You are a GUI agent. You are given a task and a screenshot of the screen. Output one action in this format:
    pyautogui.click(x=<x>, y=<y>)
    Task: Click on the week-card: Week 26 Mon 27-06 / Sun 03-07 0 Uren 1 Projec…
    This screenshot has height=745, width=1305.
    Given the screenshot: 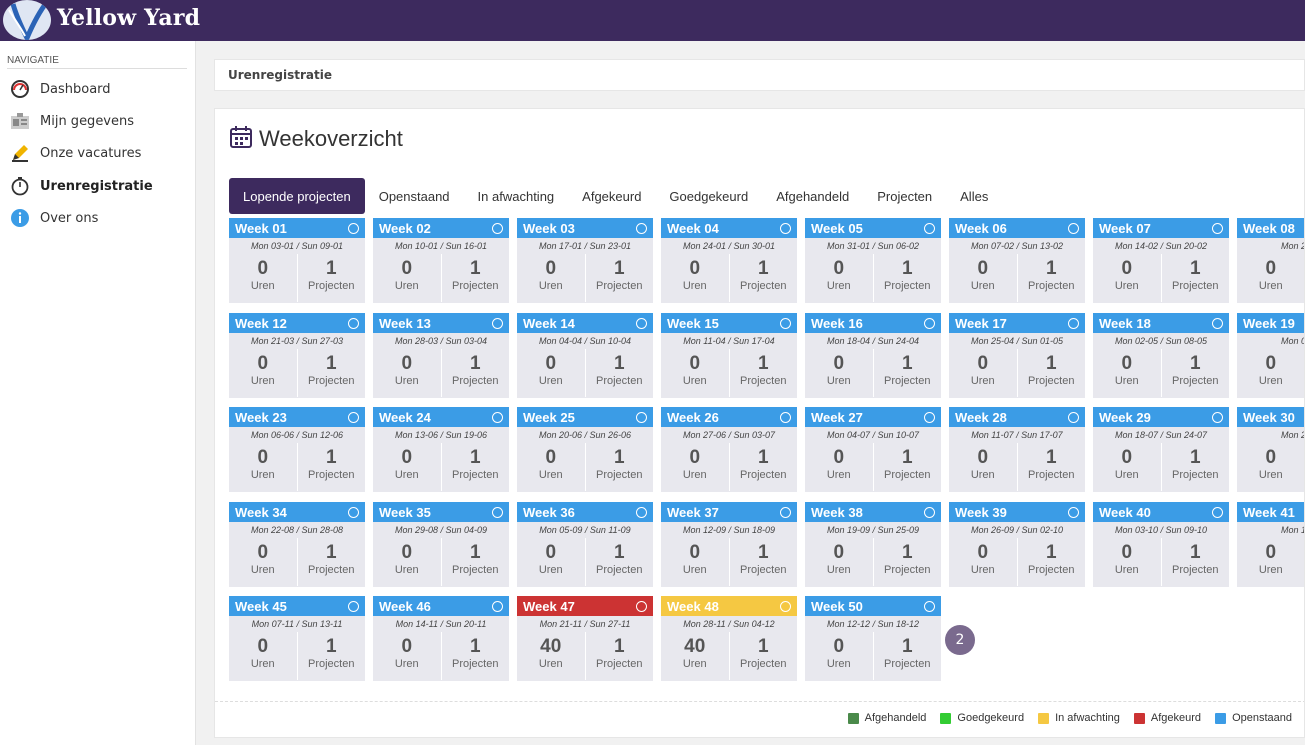 What is the action you would take?
    pyautogui.click(x=729, y=449)
    